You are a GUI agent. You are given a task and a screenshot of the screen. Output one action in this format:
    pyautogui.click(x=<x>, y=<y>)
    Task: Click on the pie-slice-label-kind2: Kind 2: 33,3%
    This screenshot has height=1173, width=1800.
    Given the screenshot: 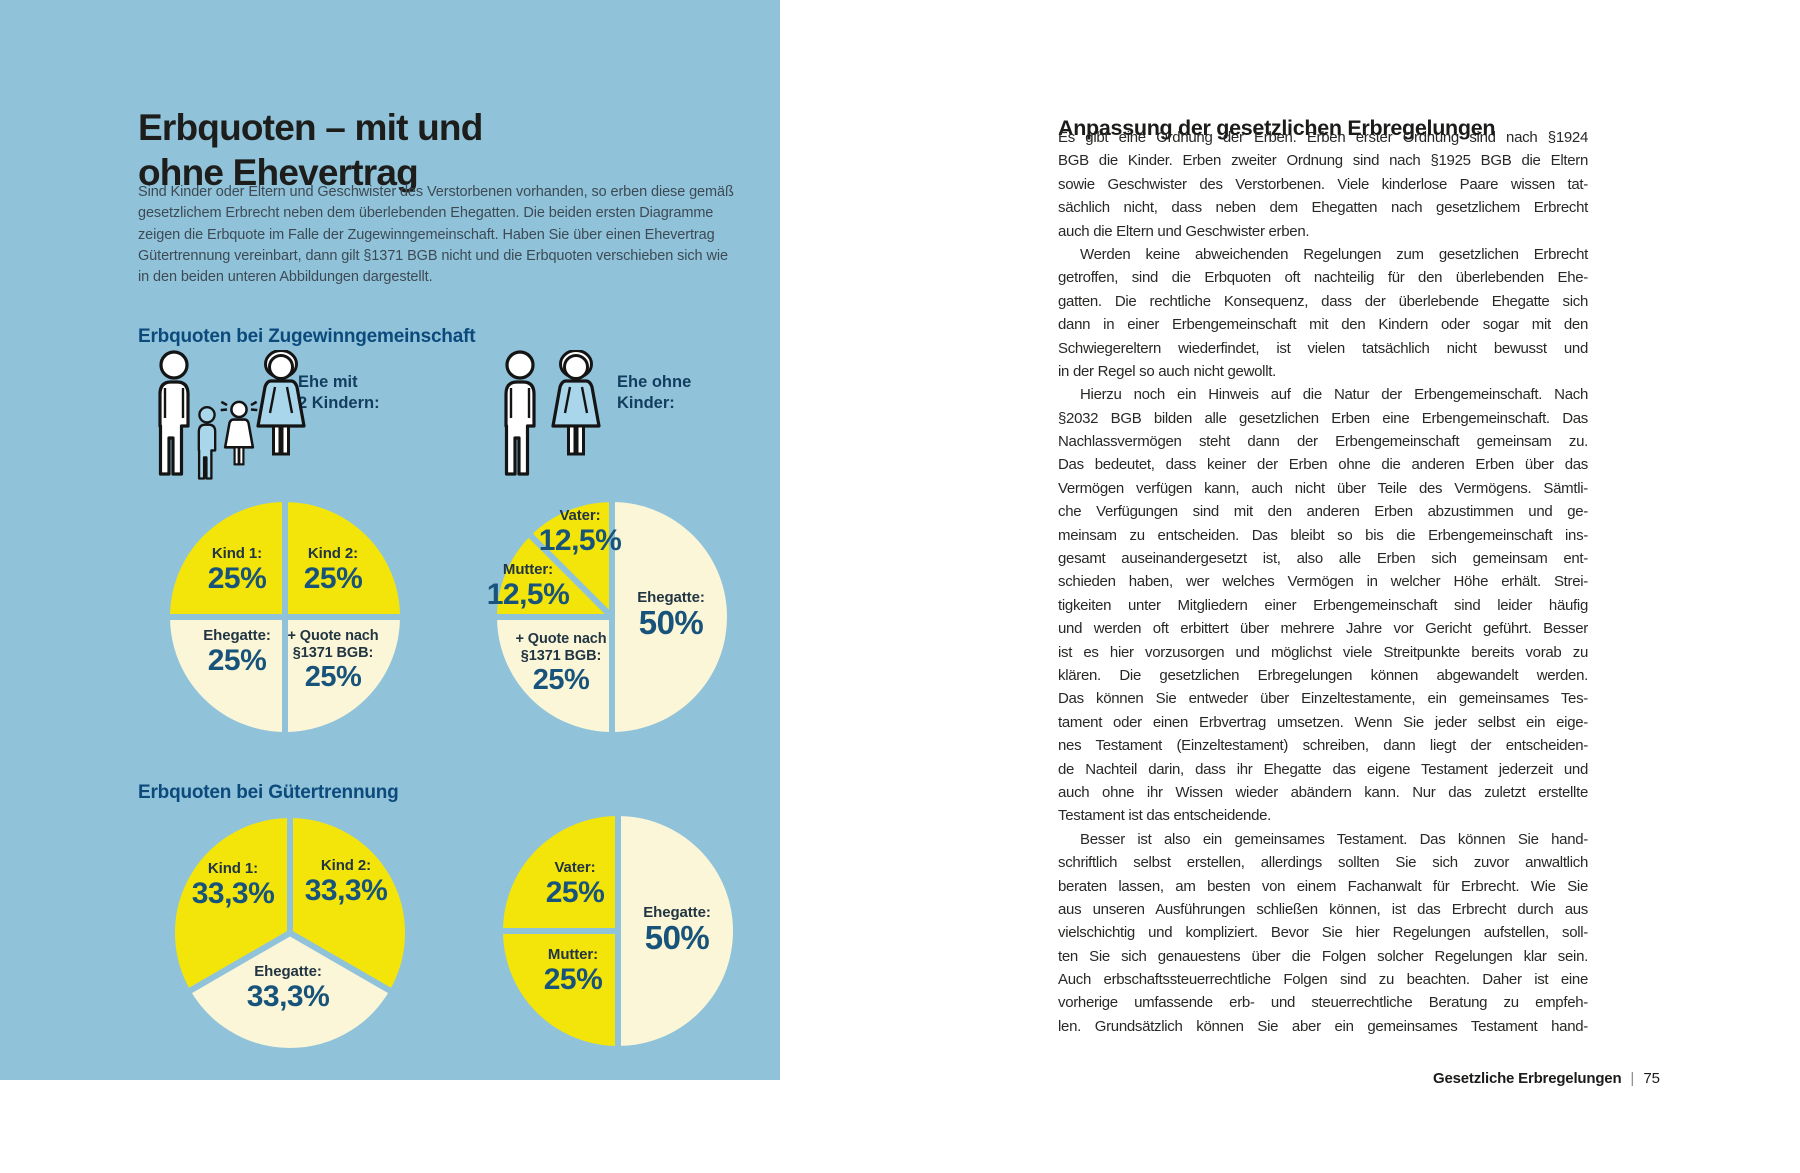 What is the action you would take?
    pyautogui.click(x=346, y=882)
    